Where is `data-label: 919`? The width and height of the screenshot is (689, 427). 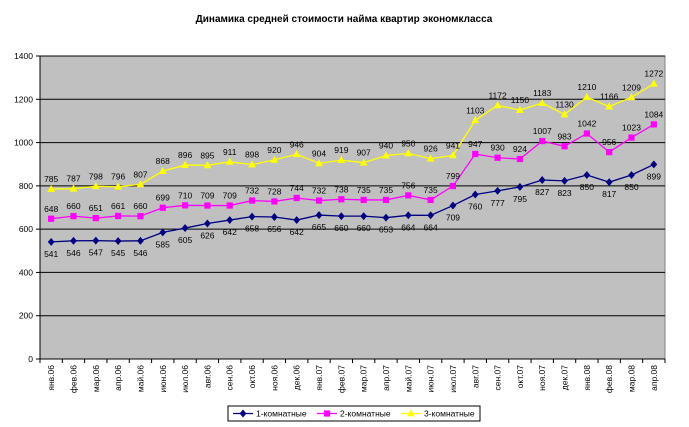
data-label: 919 is located at coordinates (341, 150).